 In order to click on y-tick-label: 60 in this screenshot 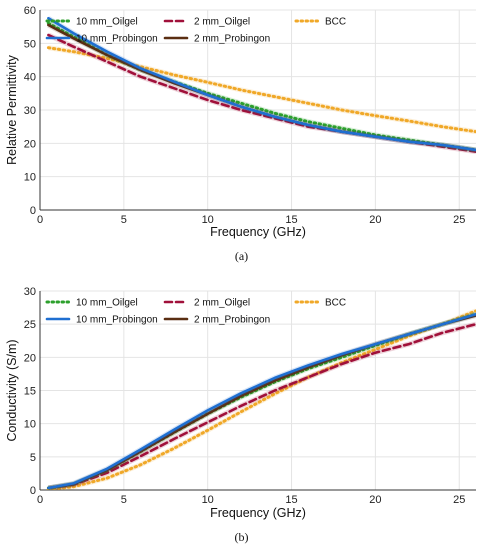, I will do `click(30, 11)`.